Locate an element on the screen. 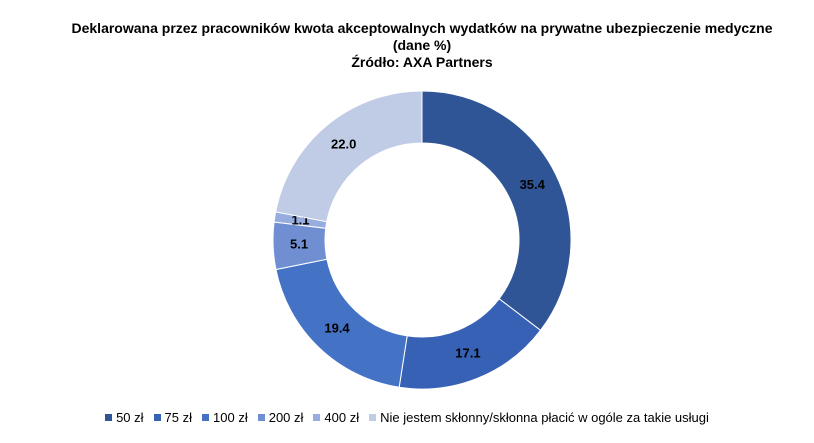 This screenshot has width=814, height=443. chart-subtitle: Źródło: AXA Partners is located at coordinates (422, 62).